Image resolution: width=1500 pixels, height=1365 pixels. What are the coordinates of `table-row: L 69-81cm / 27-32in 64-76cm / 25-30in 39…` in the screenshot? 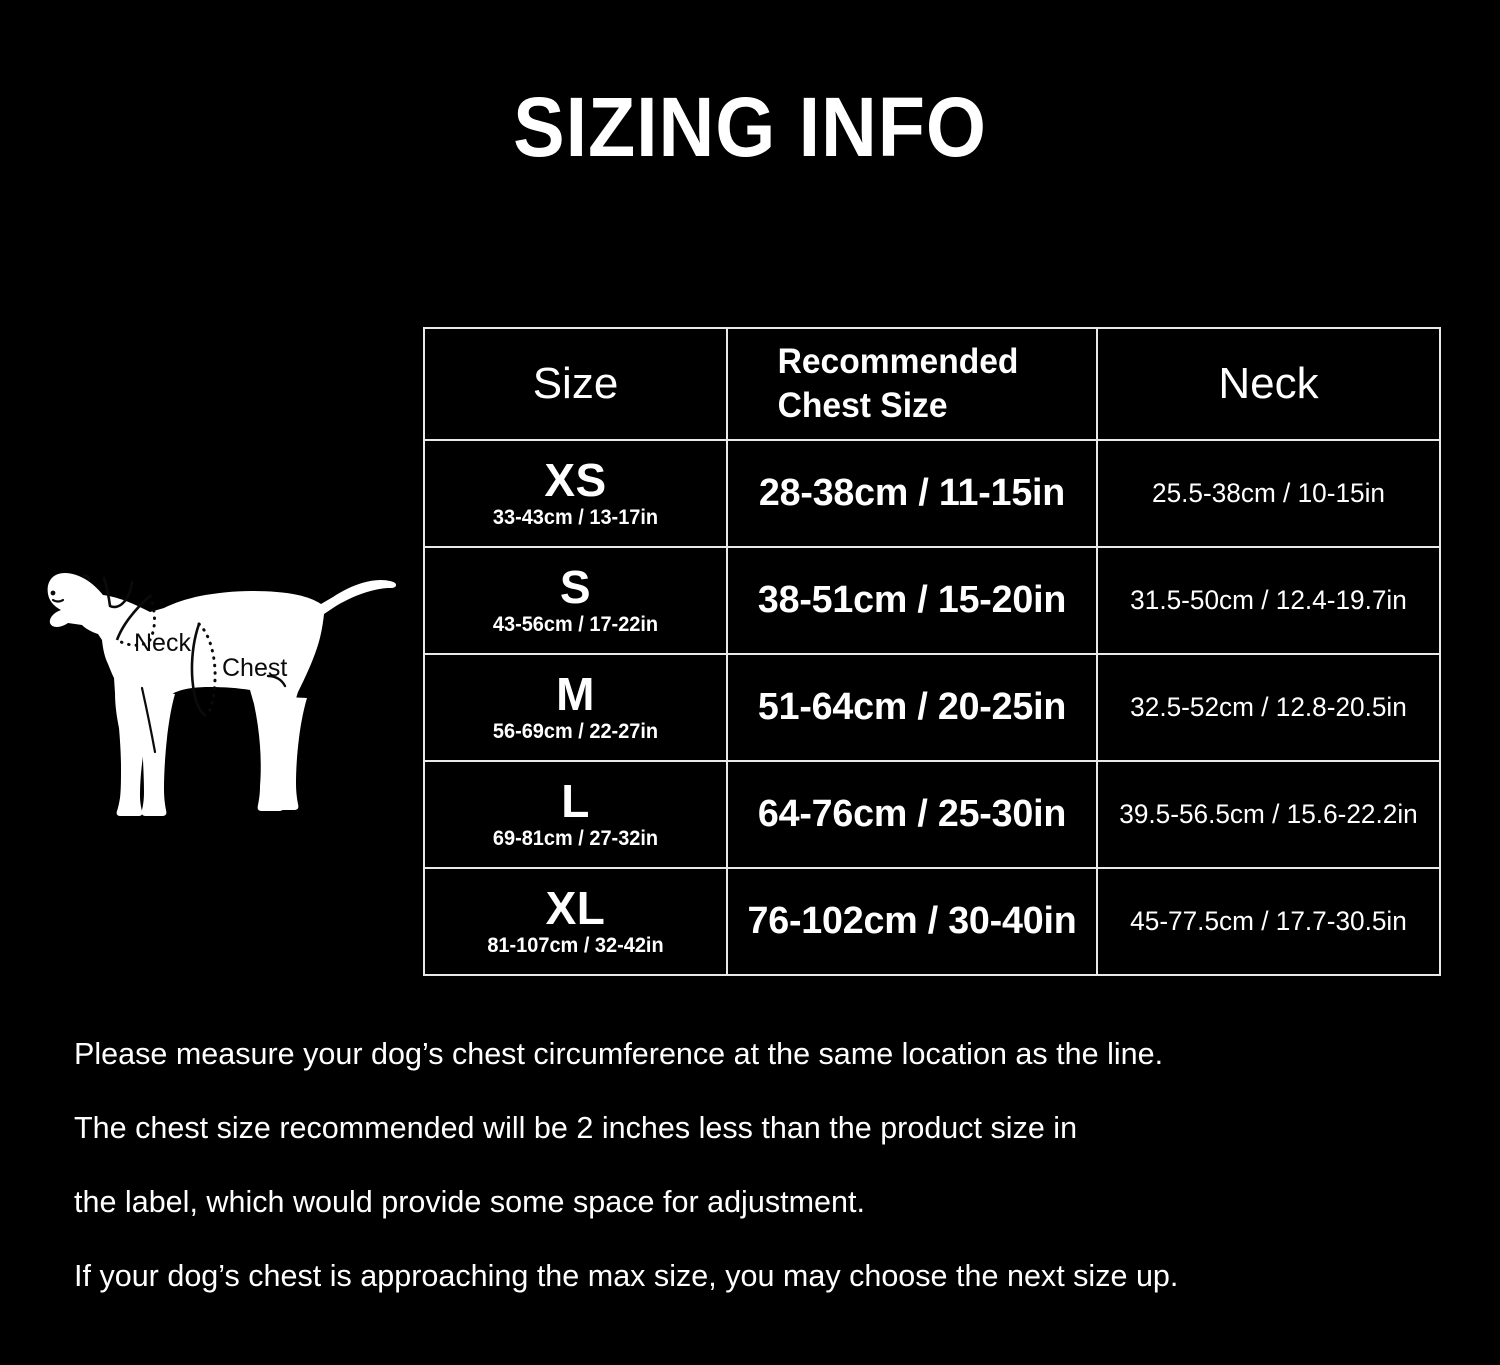 It's located at (931, 814).